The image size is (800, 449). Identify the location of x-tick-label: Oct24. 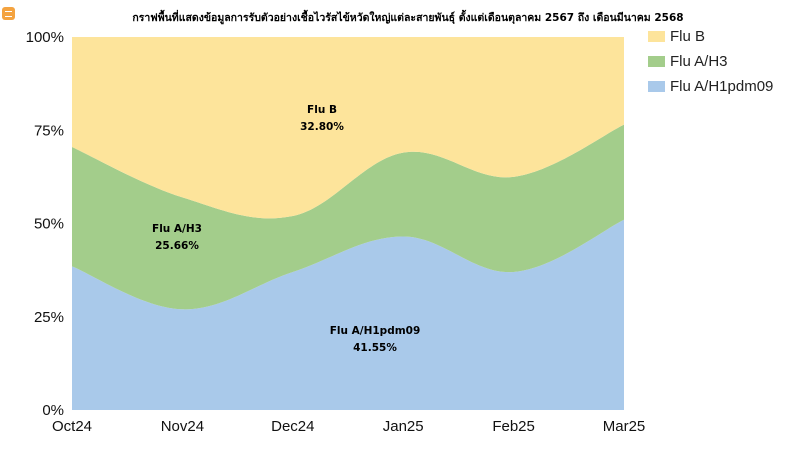
(72, 426).